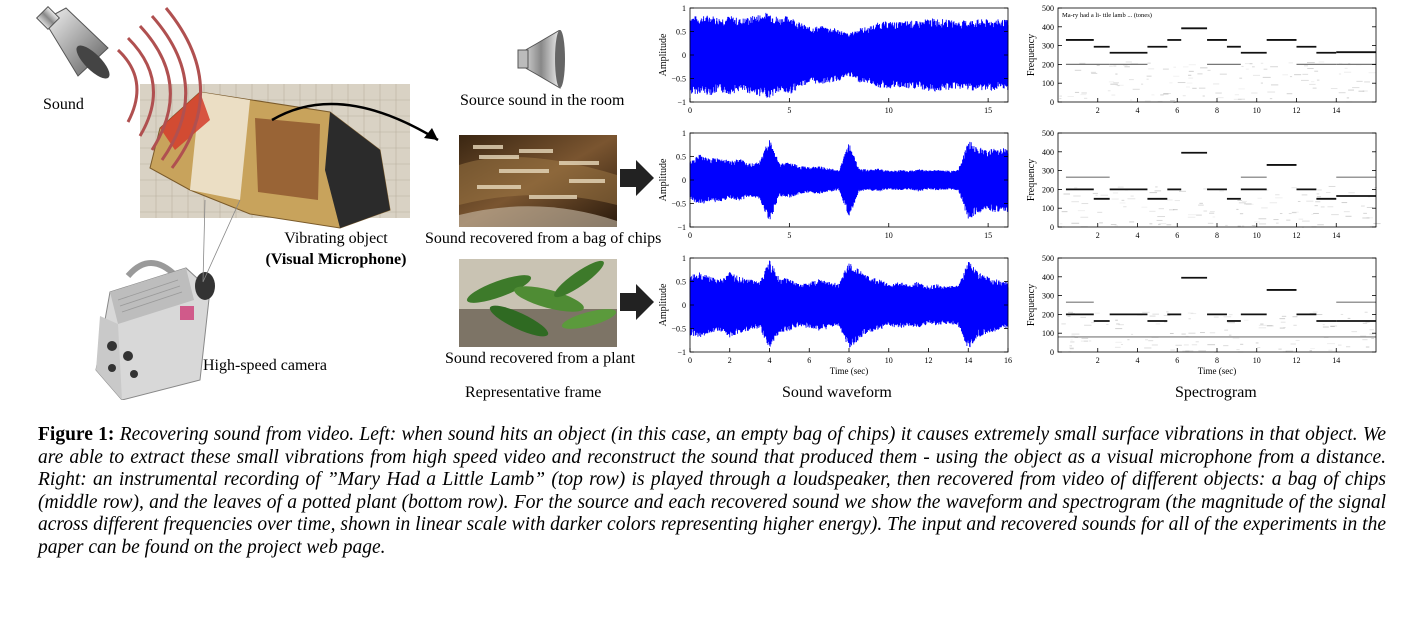 The image size is (1426, 620). What do you see at coordinates (678, 79) in the screenshot?
I see `y-tick-label: −0.5` at bounding box center [678, 79].